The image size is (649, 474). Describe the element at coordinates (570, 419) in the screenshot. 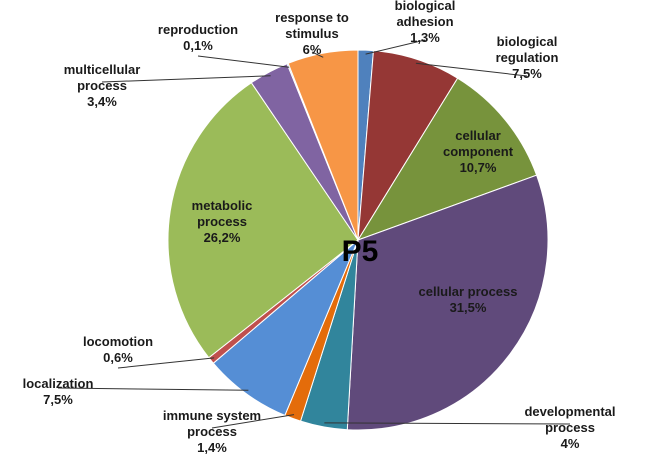

I see `slice-name: developmental process` at that location.